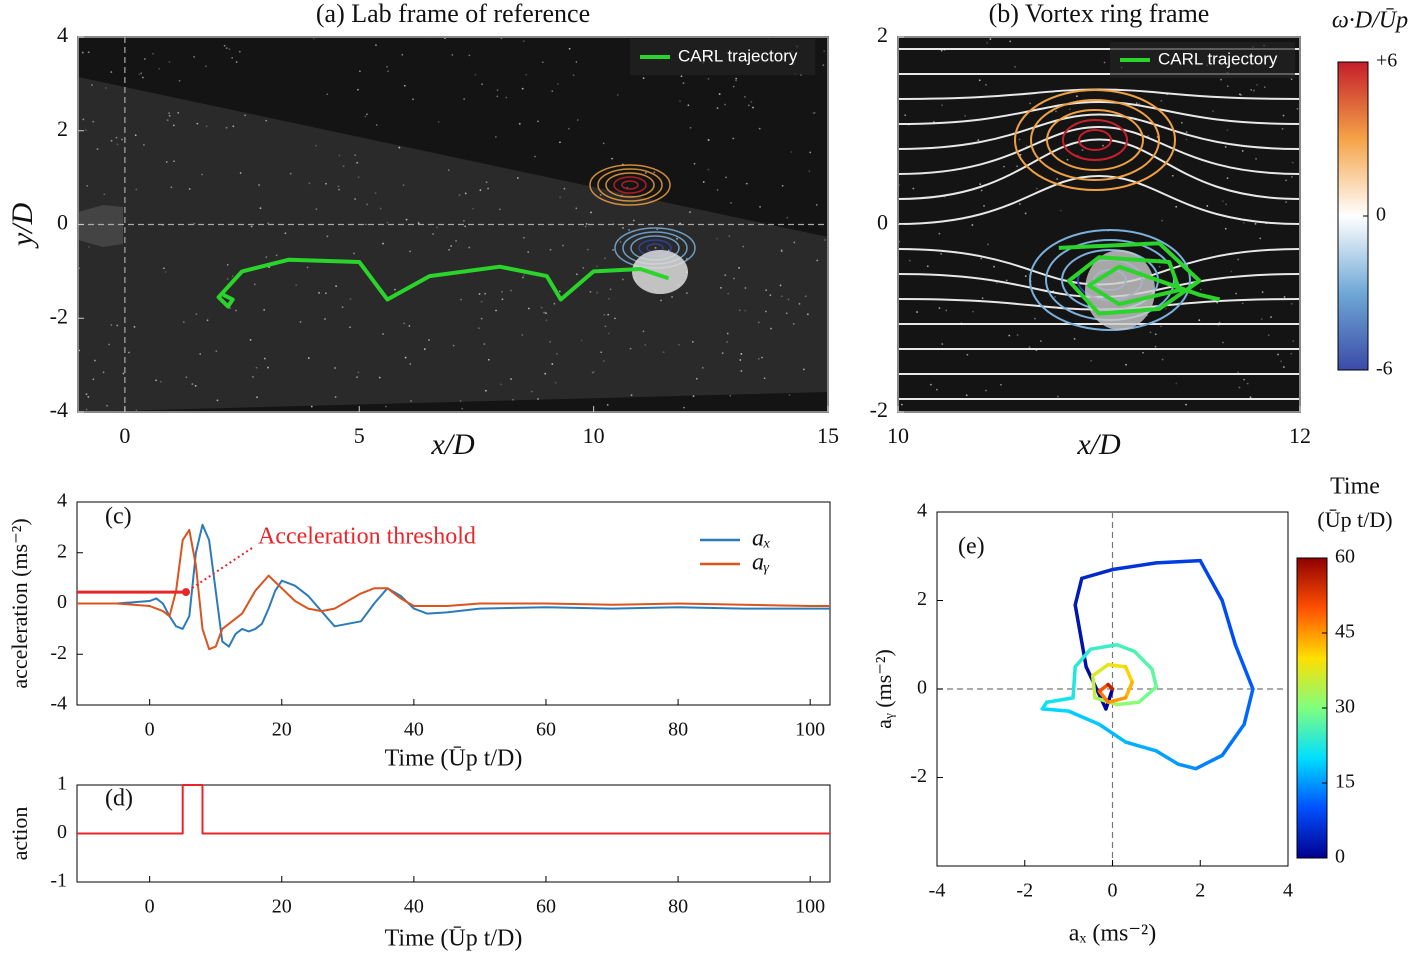 This screenshot has width=1412, height=957. I want to click on streamline, so click(1099, 199).